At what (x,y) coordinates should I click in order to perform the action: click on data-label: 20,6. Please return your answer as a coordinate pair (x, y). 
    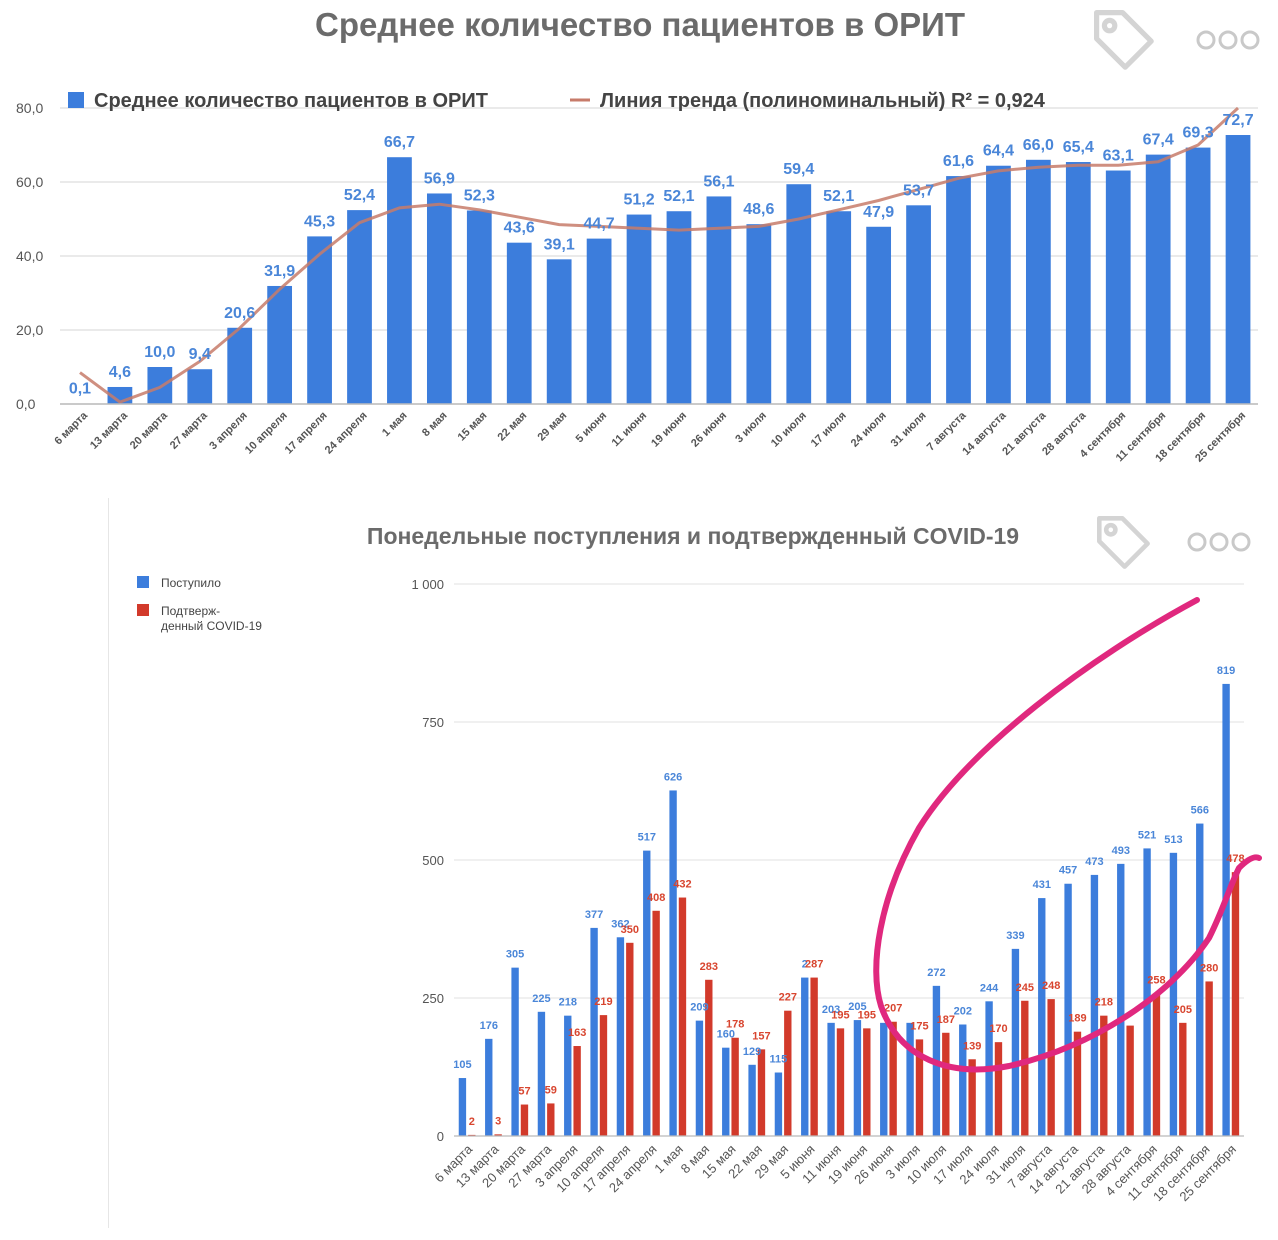
    Looking at the image, I should click on (239, 313).